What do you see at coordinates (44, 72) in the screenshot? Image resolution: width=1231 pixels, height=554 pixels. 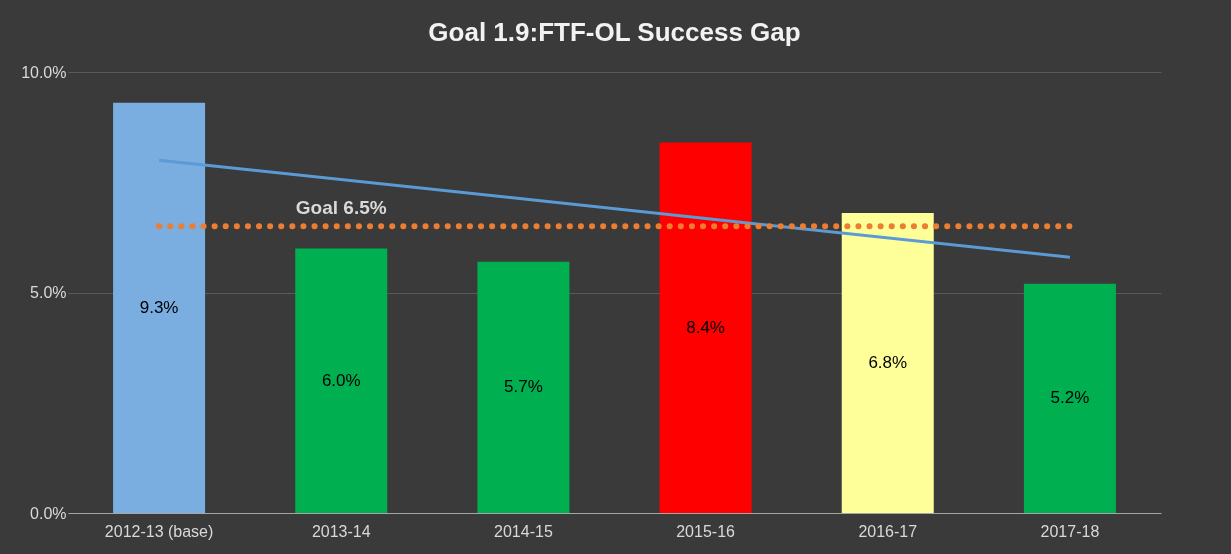 I see `y-tick-label: 10.0%` at bounding box center [44, 72].